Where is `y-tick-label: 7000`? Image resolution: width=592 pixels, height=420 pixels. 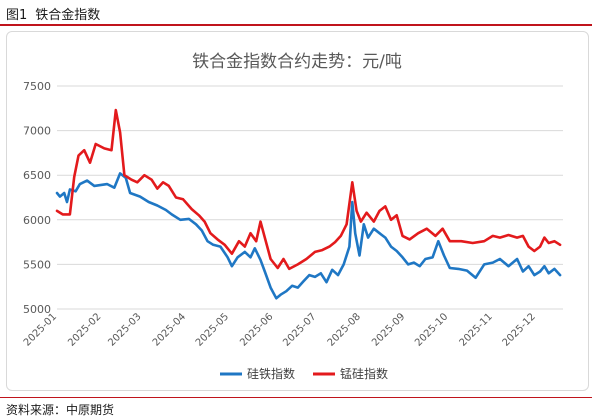
y-tick-label: 7000 is located at coordinates (37, 131).